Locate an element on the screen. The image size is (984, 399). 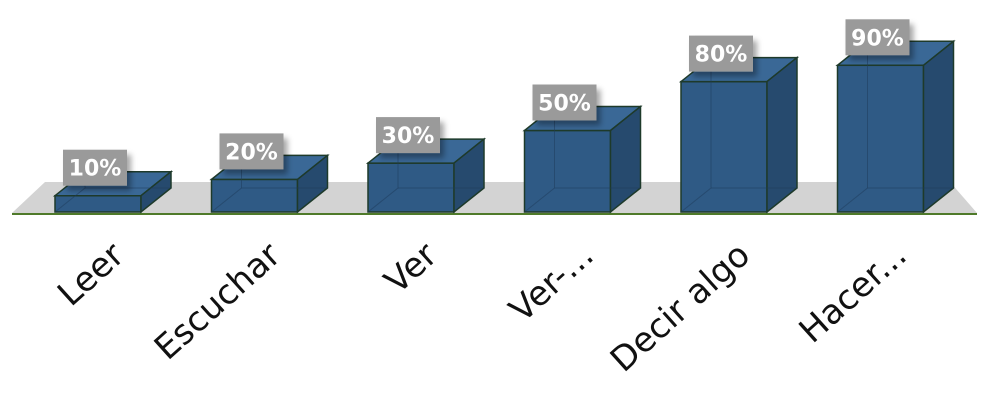
data-label-text: 10% is located at coordinates (95, 169).